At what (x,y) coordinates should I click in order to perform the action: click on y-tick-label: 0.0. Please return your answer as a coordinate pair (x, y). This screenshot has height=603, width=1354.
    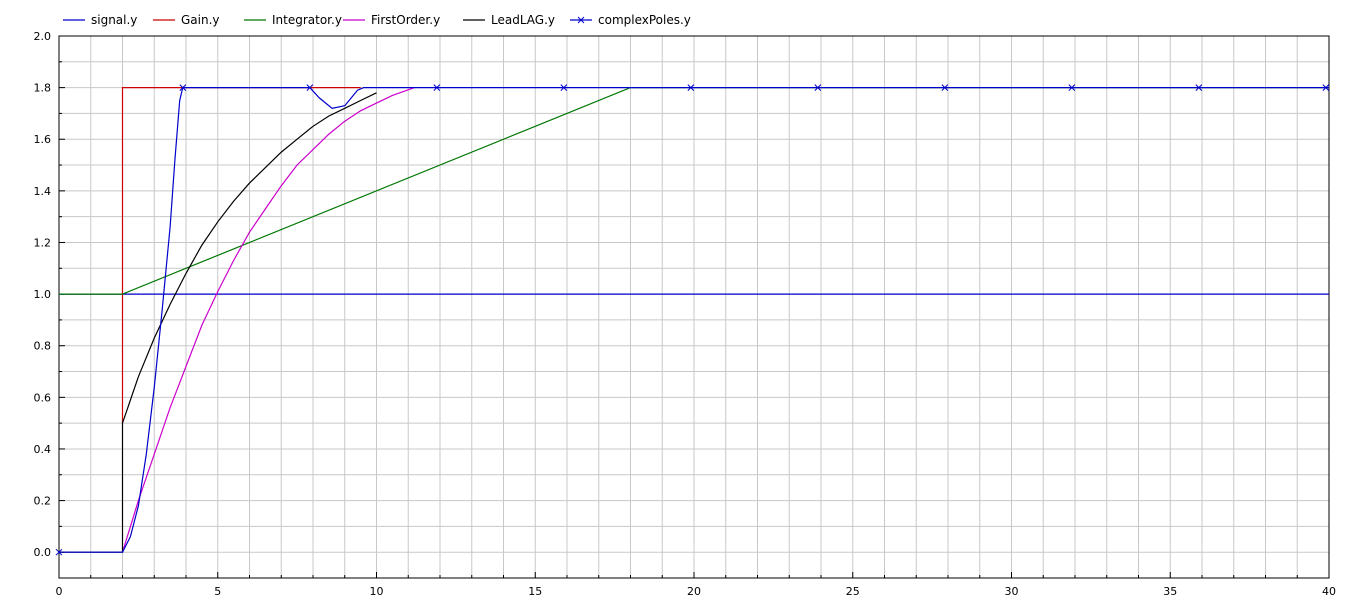
    Looking at the image, I should click on (43, 552).